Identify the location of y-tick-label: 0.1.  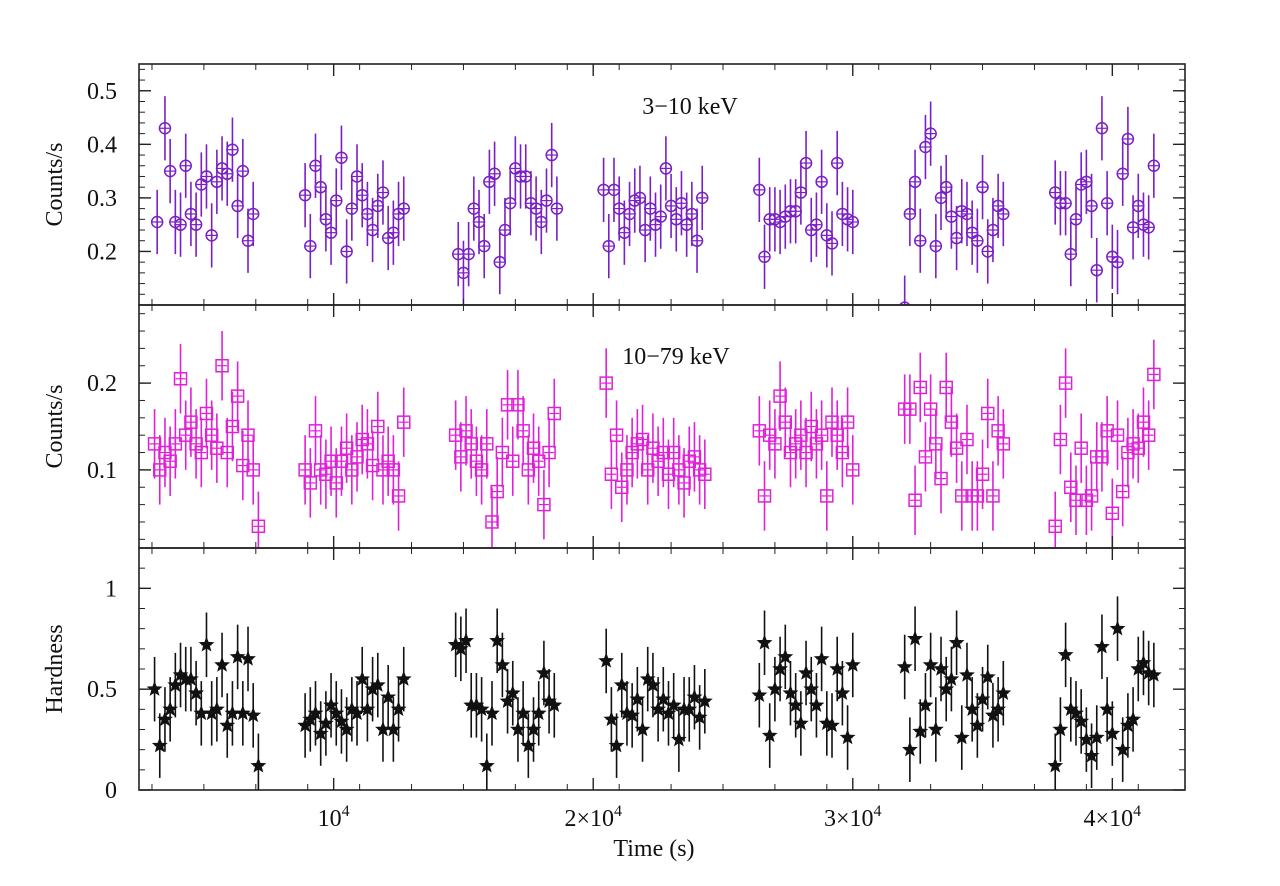
(102, 471).